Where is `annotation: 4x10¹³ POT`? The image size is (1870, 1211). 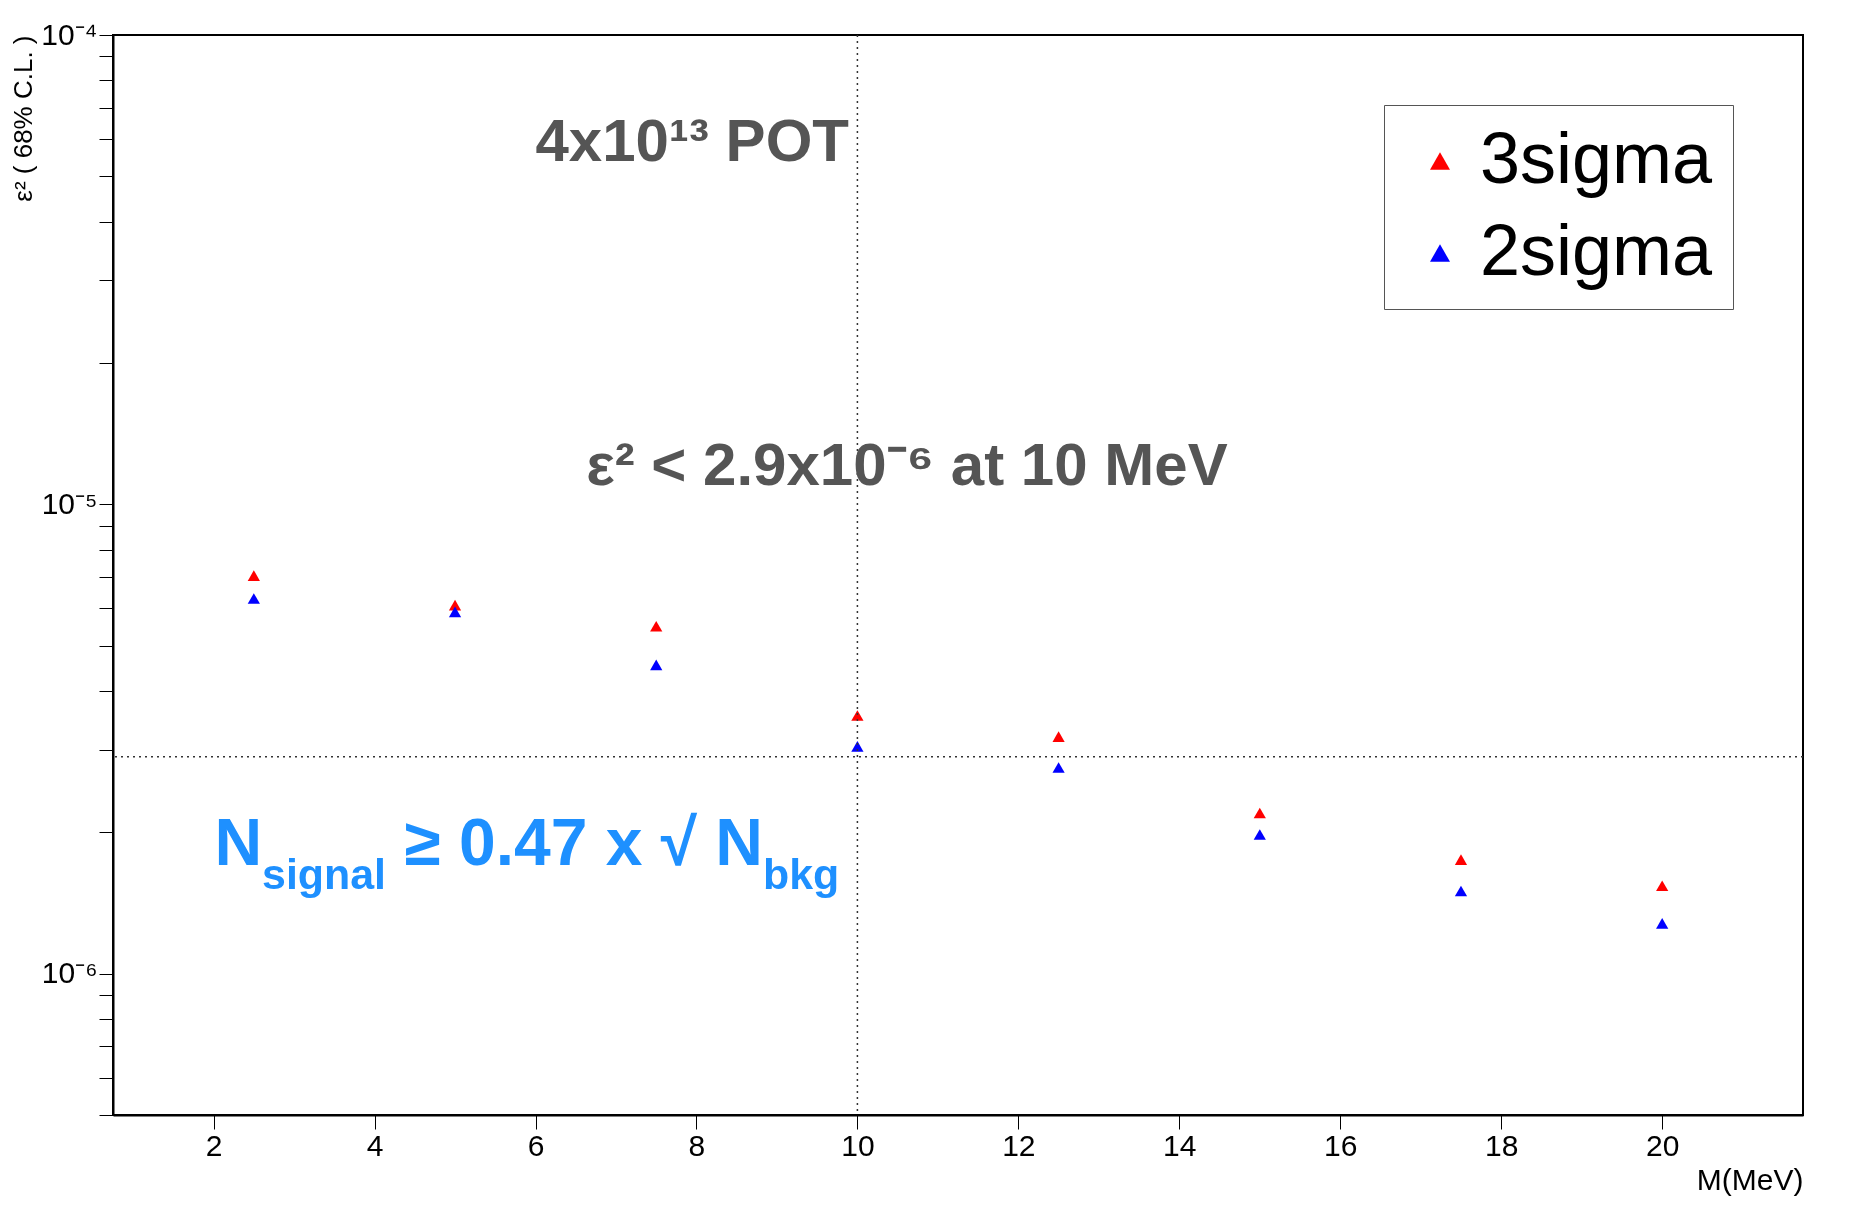 annotation: 4x10¹³ POT is located at coordinates (692, 140).